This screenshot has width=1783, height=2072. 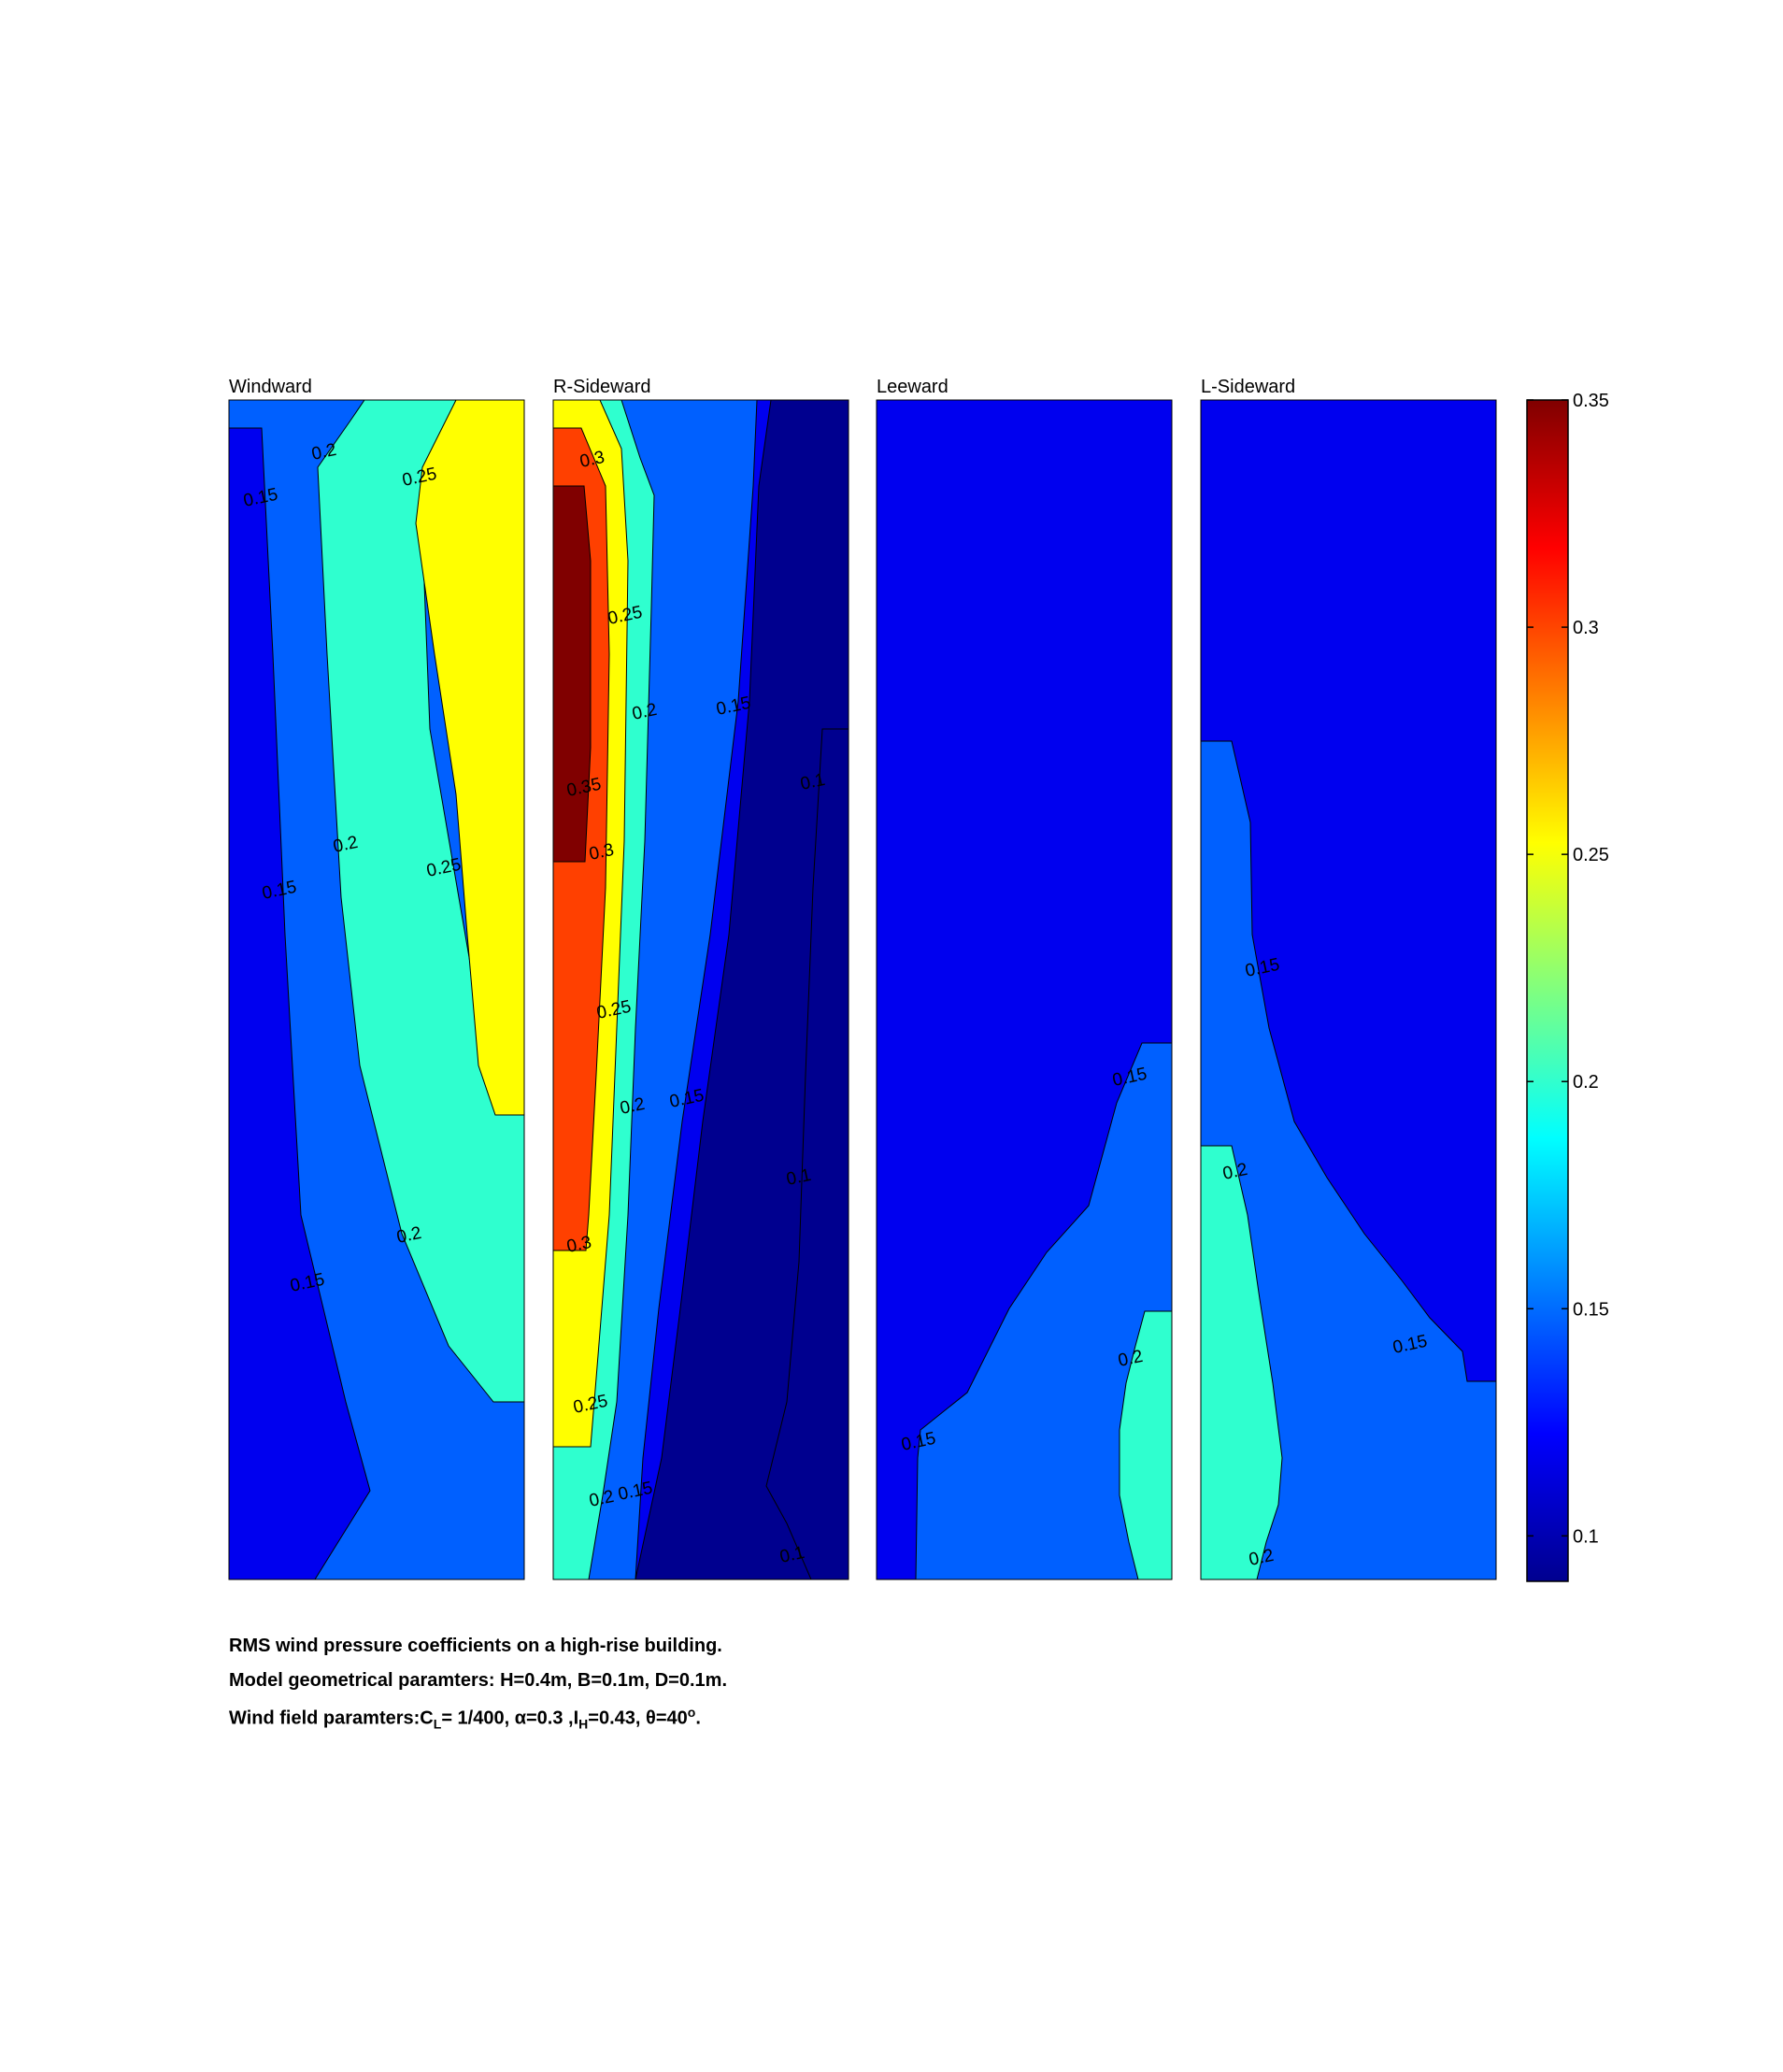 What do you see at coordinates (583, 1724) in the screenshot?
I see `caption-line-3-sub-h: H` at bounding box center [583, 1724].